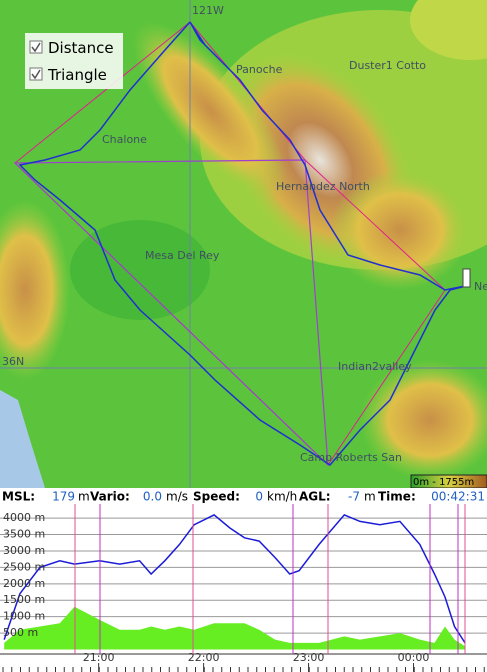 This screenshot has height=672, width=487. I want to click on status-value: 179, so click(63, 497).